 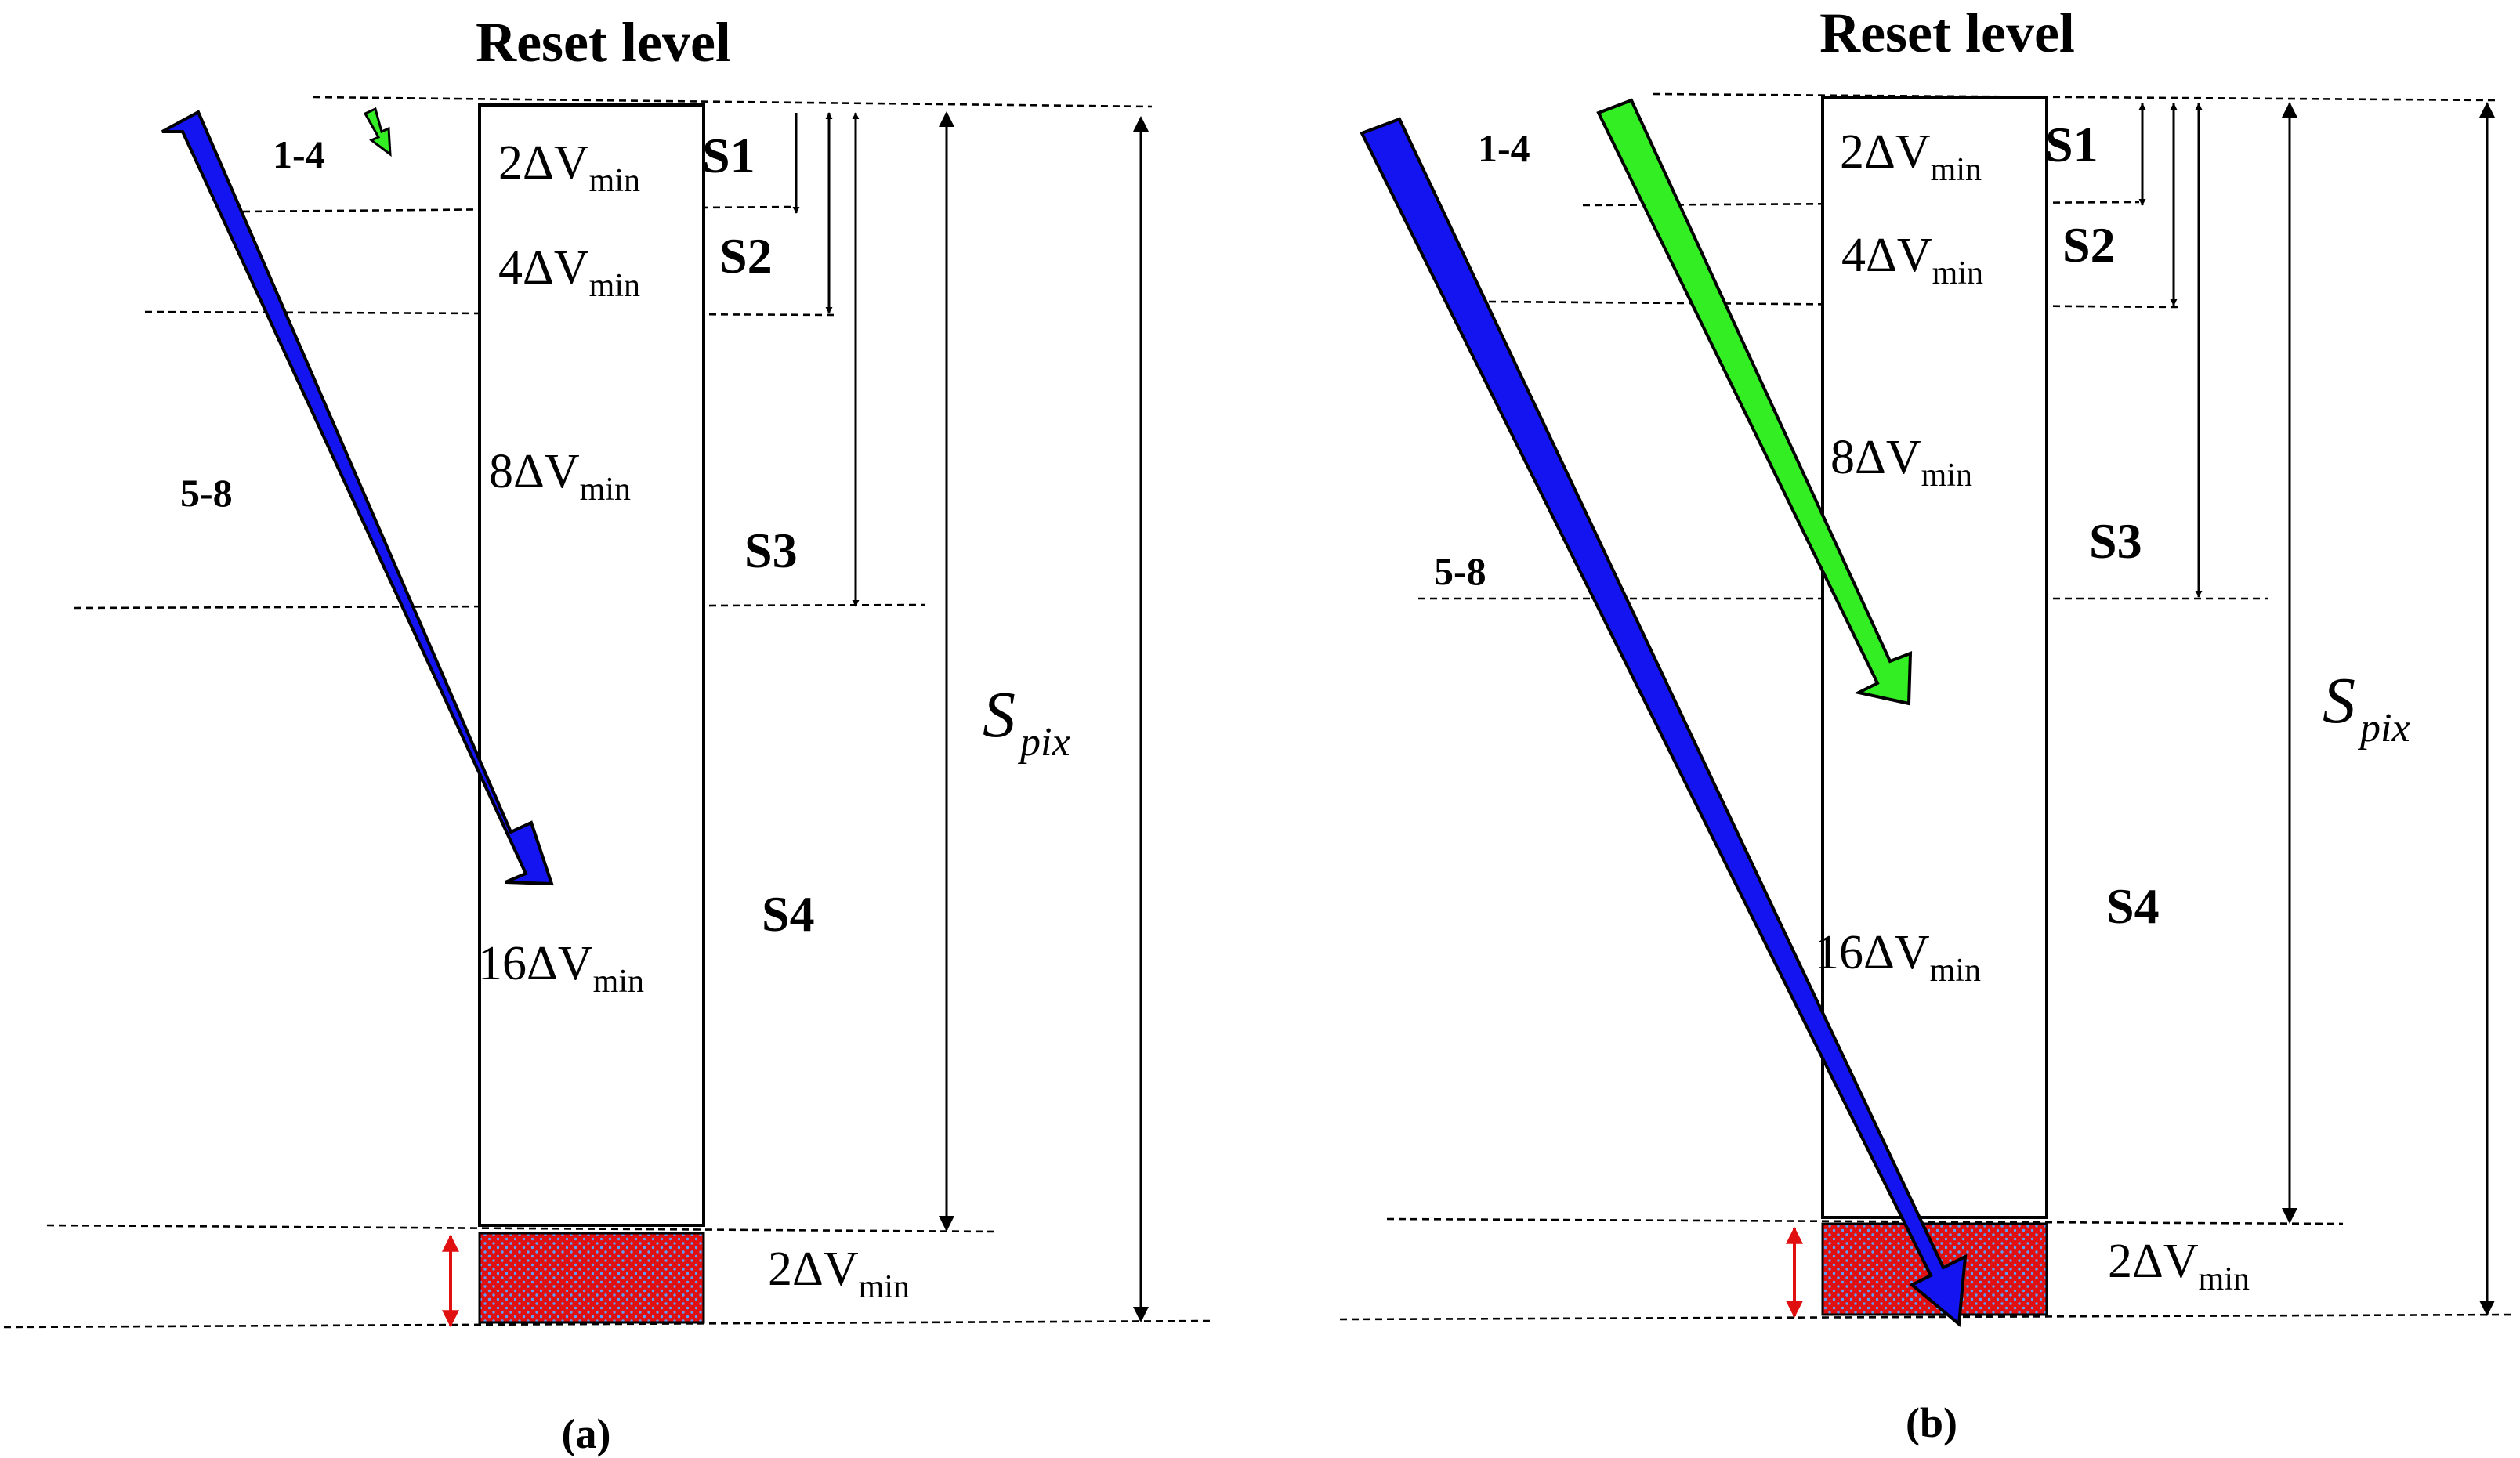 What do you see at coordinates (591, 1278) in the screenshot?
I see `residual-region` at bounding box center [591, 1278].